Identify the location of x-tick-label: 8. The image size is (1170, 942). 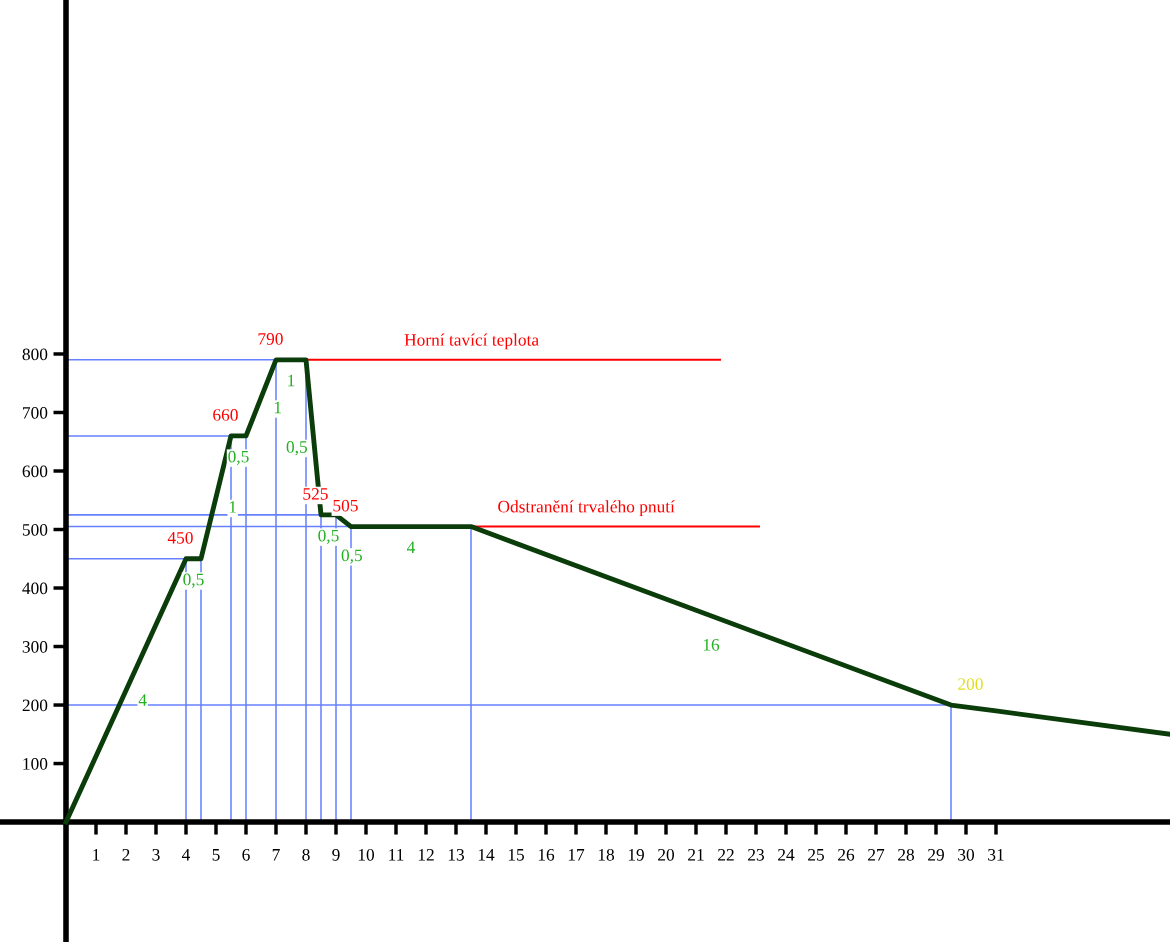
(306, 854).